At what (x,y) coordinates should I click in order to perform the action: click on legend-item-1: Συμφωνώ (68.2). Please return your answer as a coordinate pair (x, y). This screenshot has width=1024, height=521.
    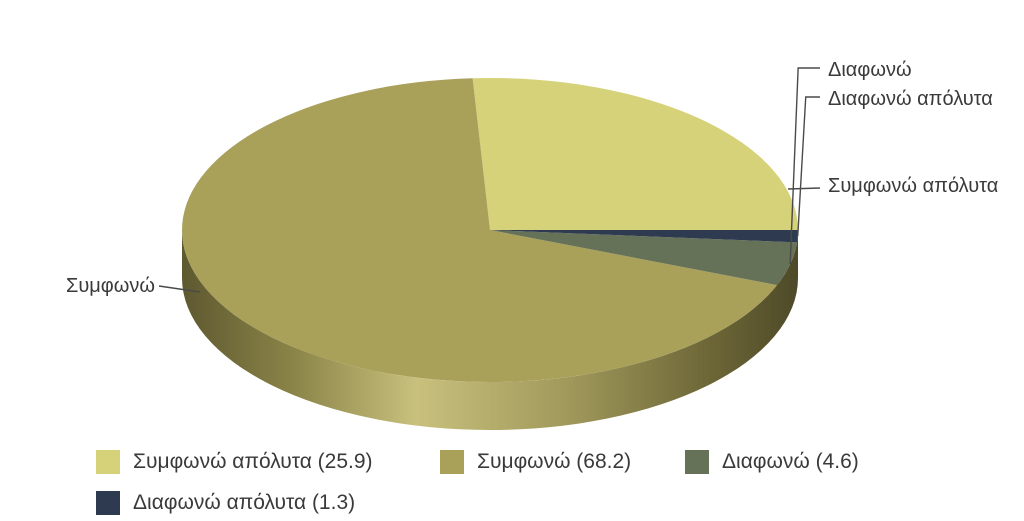
    Looking at the image, I should click on (535, 462).